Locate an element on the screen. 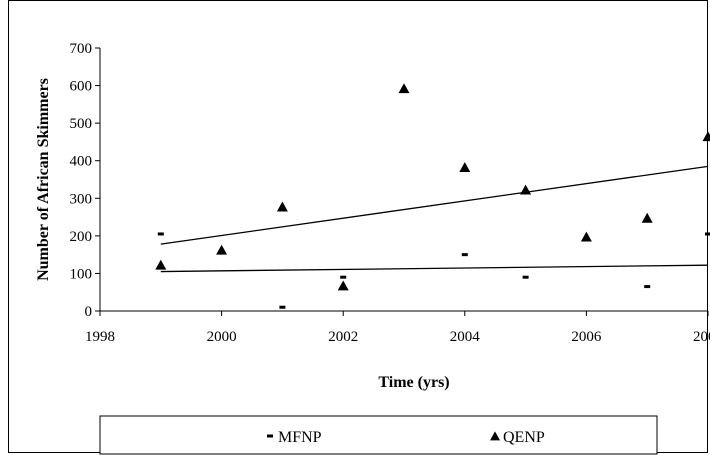 This screenshot has width=710, height=455. legend-marker-mfnp is located at coordinates (270, 436).